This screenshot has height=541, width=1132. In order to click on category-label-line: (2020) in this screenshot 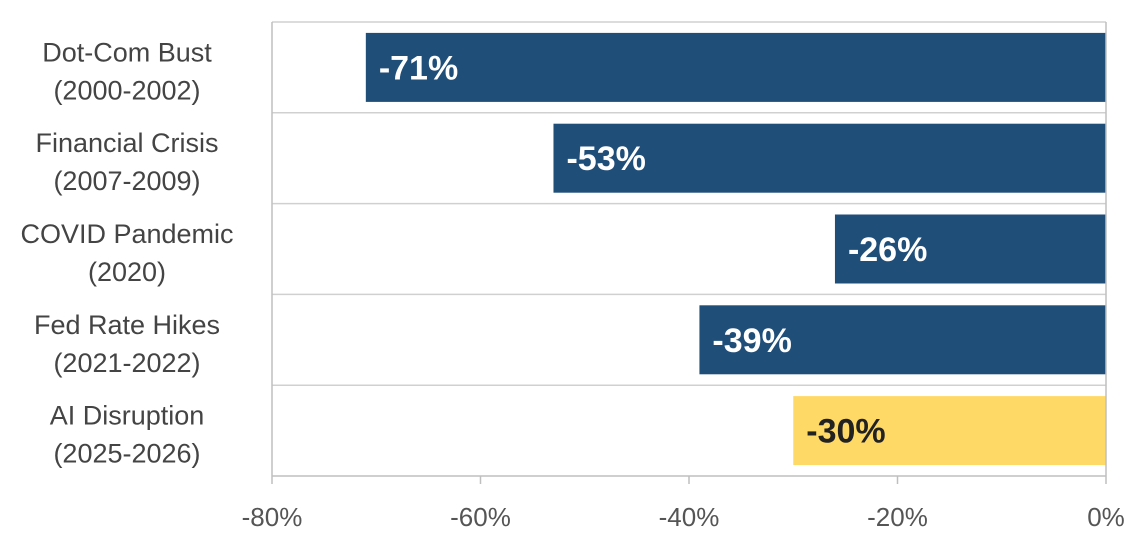, I will do `click(127, 272)`.